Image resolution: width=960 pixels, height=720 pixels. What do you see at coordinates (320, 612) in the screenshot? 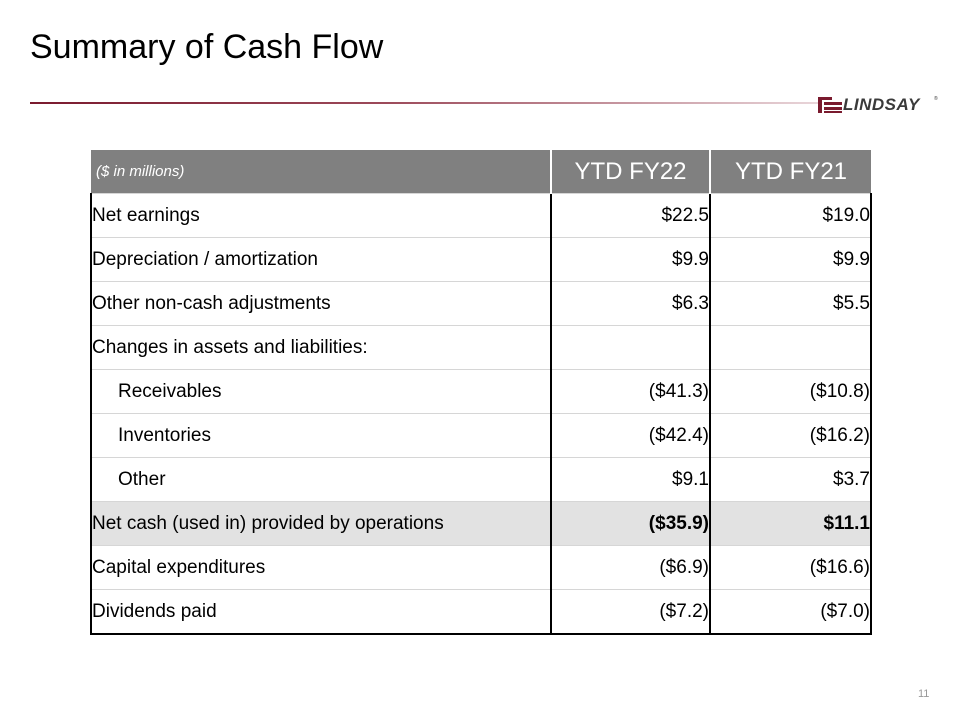
I see `row-label: Dividends paid` at bounding box center [320, 612].